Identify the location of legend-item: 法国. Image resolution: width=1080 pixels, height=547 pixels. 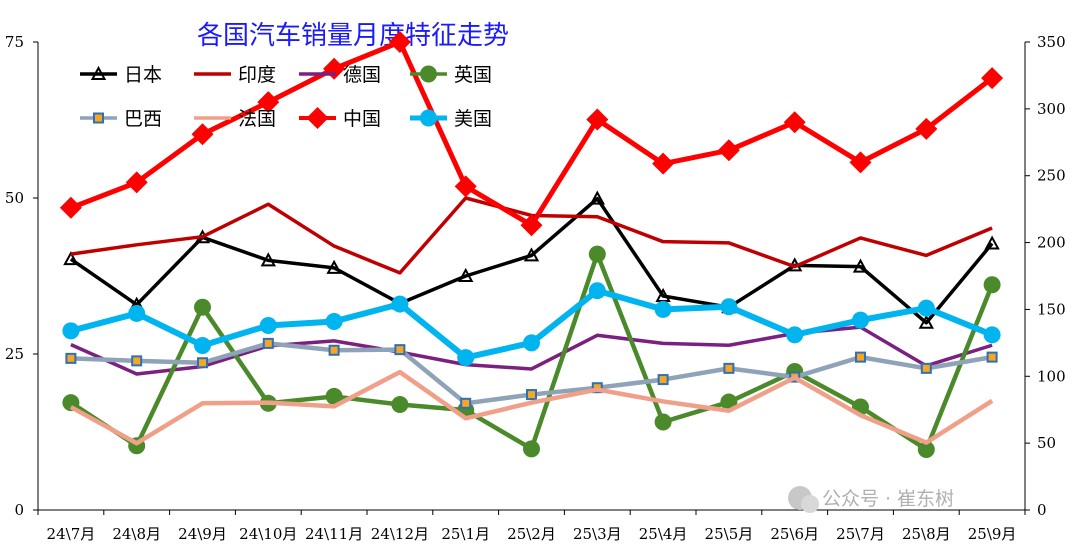
(235, 119).